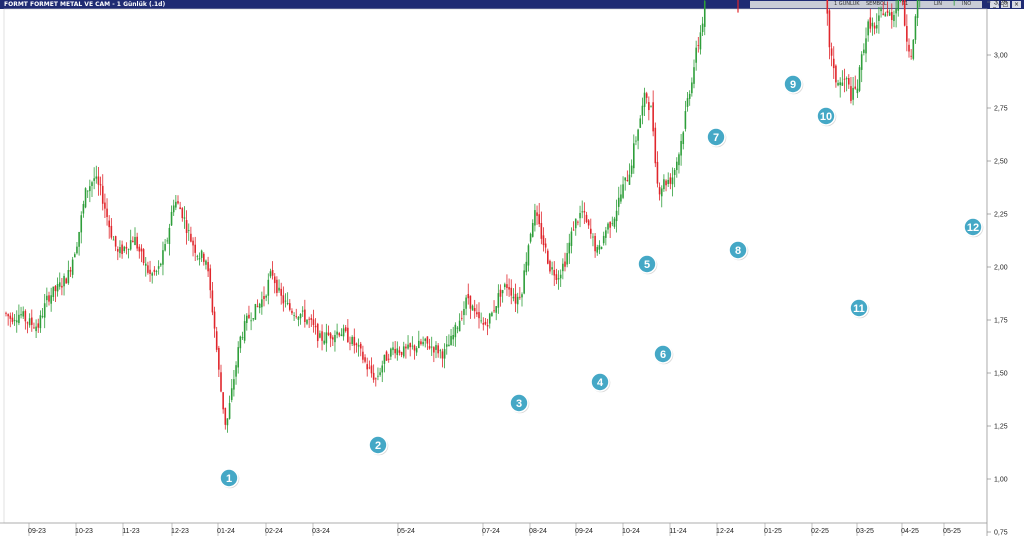  I want to click on x-tick-label: 03-24, so click(321, 531).